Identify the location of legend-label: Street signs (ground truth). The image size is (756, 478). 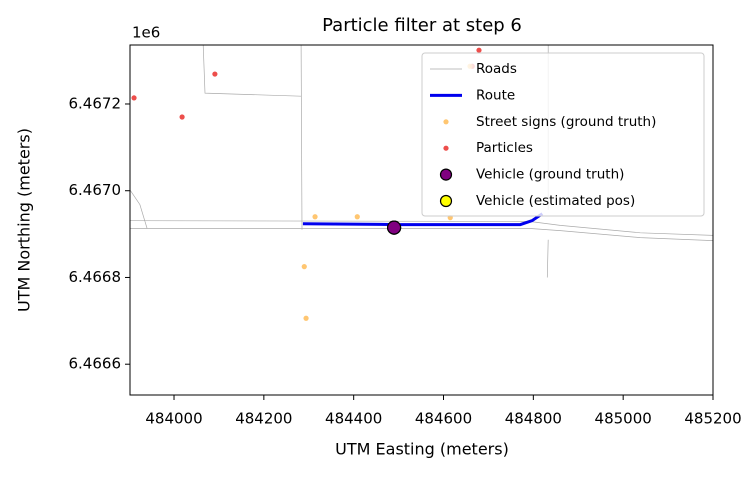
(566, 122).